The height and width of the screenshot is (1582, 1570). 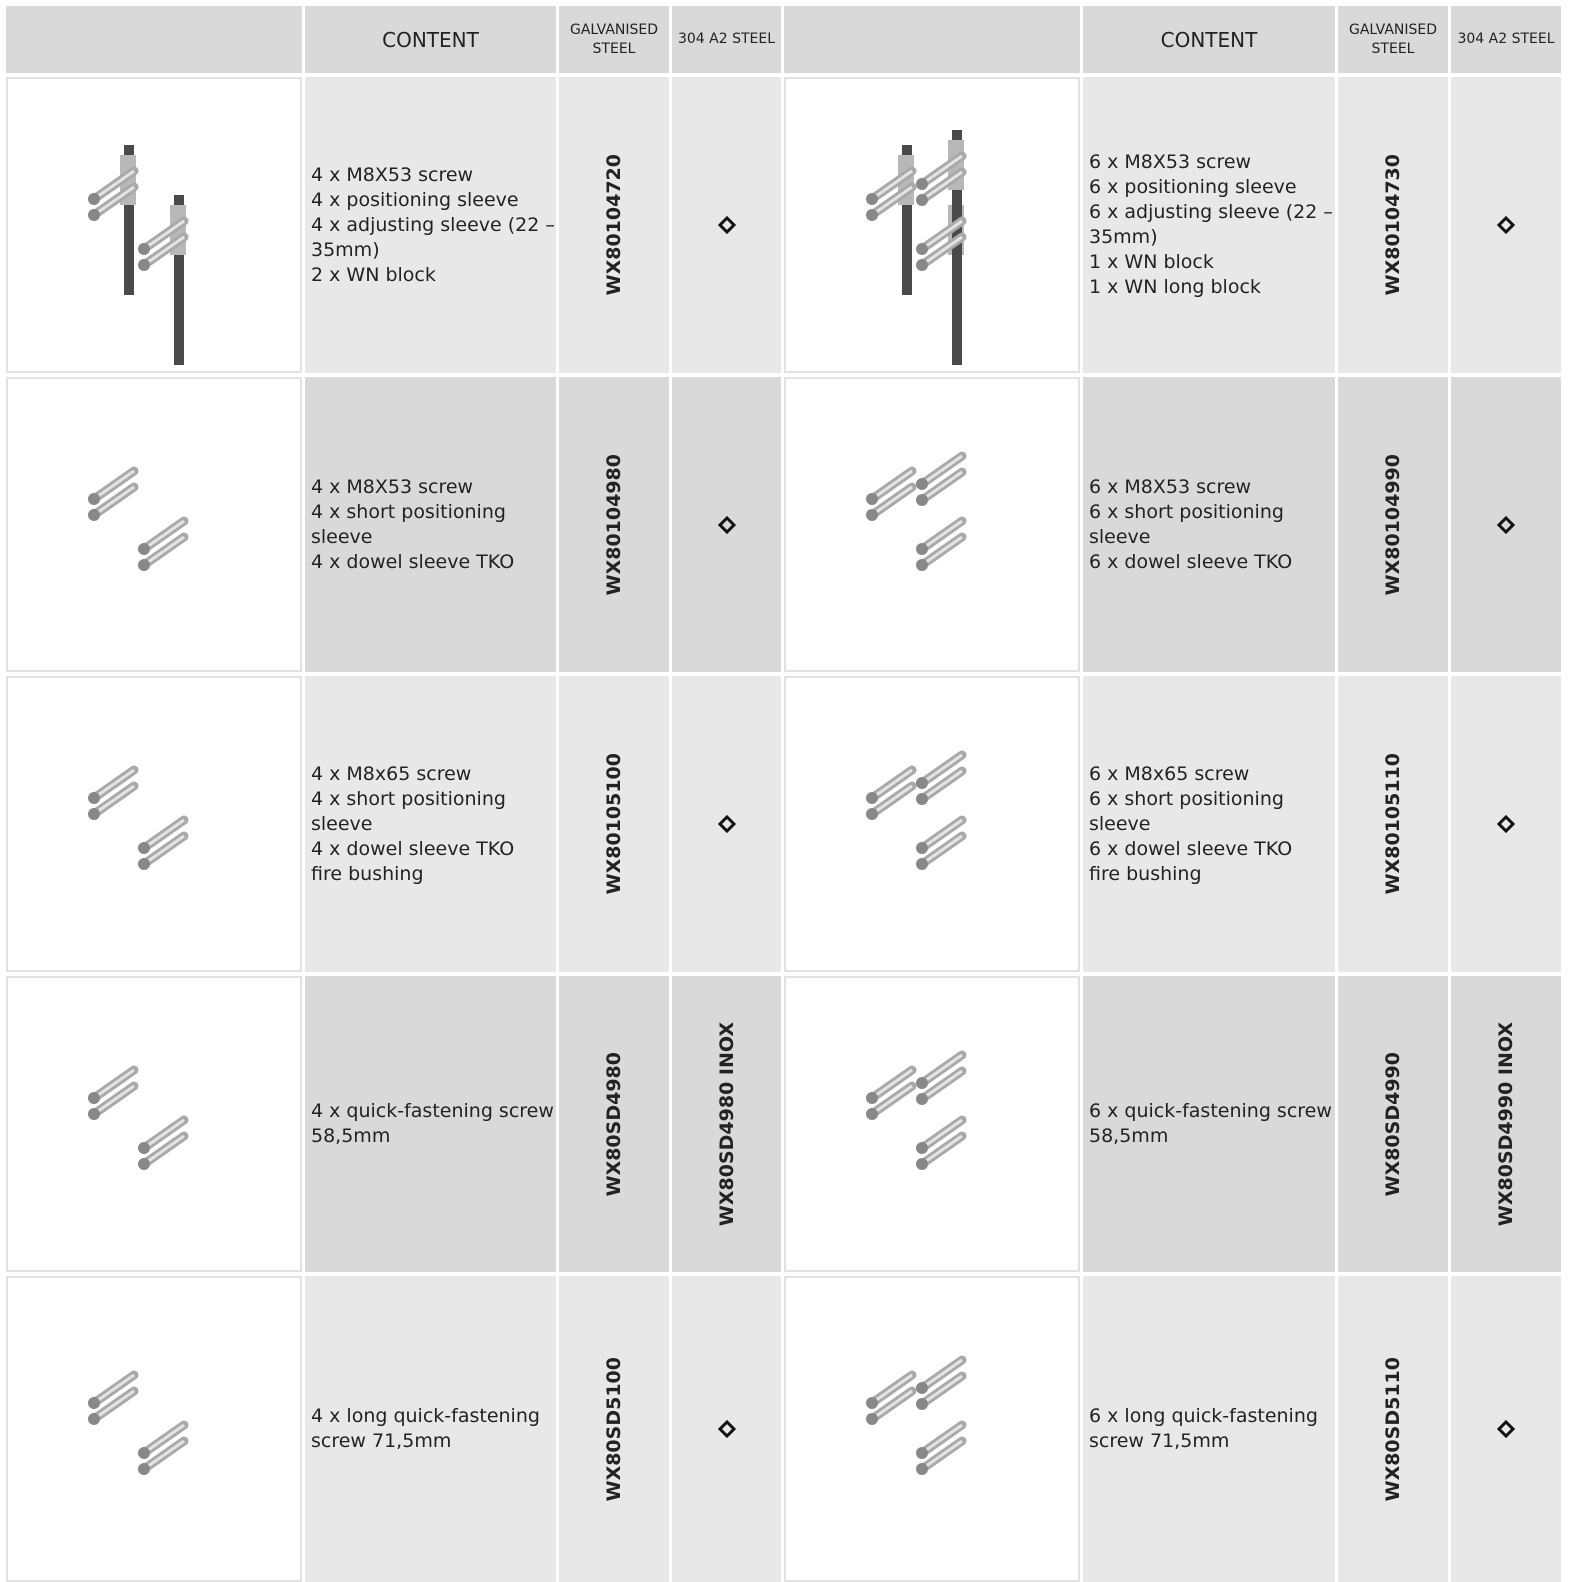 I want to click on article-code: WX80104720, so click(x=614, y=225).